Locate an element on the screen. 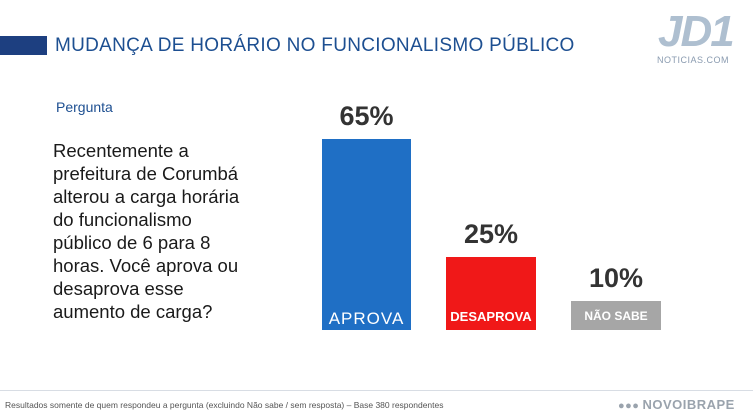 The width and height of the screenshot is (753, 419). brand-logo: ●●● NOVOIBRAPE is located at coordinates (676, 404).